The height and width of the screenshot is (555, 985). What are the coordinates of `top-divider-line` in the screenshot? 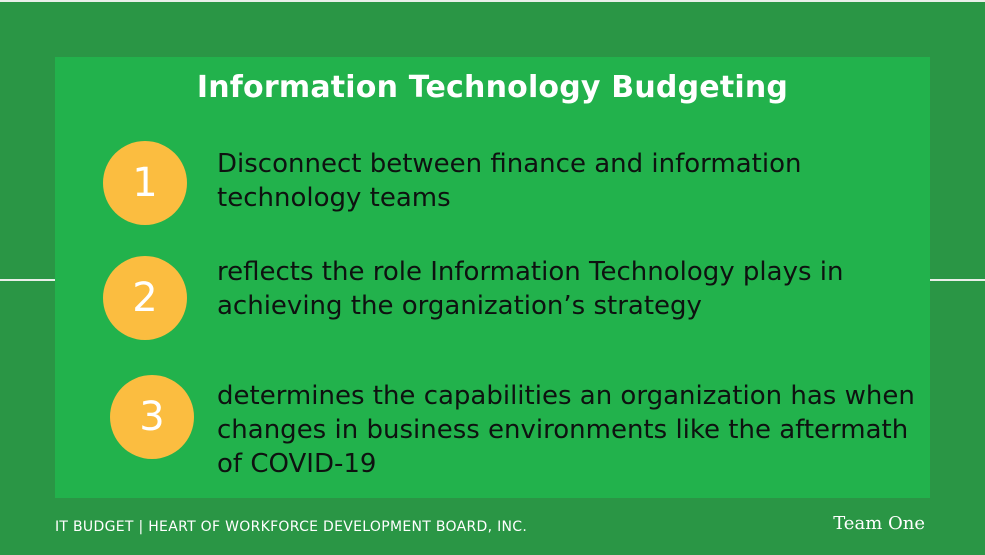 It's located at (492, 1).